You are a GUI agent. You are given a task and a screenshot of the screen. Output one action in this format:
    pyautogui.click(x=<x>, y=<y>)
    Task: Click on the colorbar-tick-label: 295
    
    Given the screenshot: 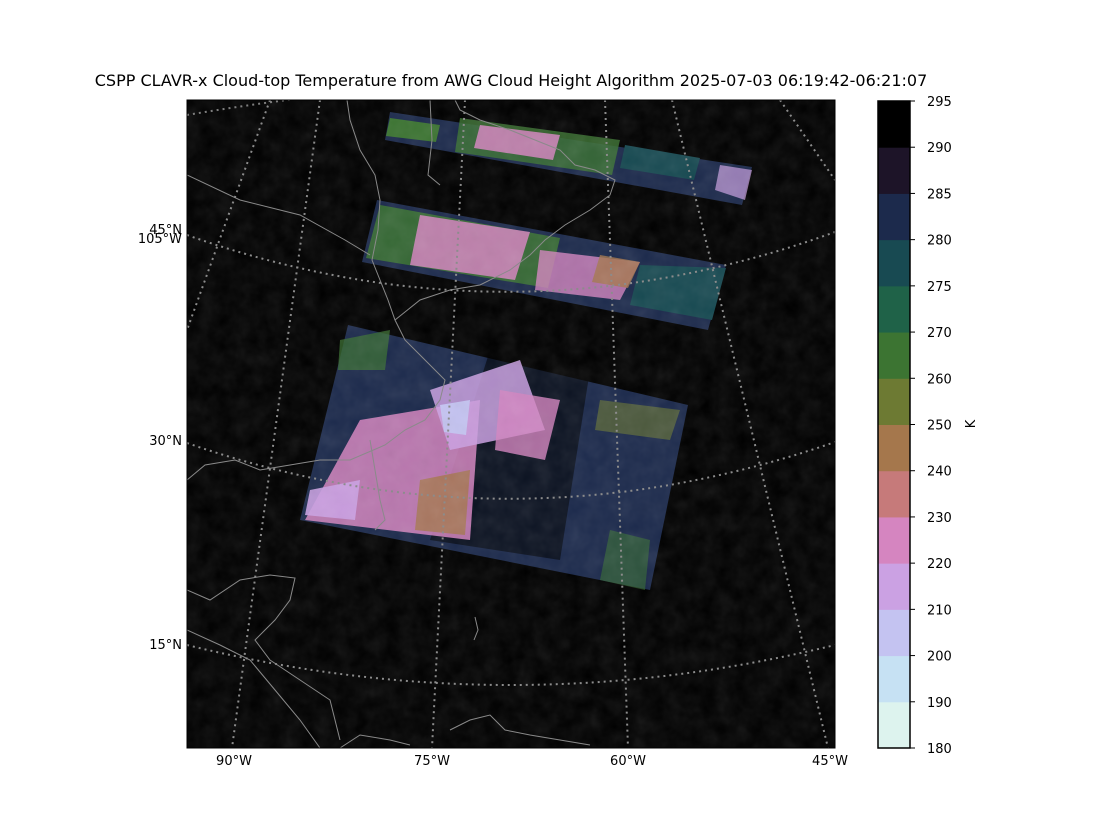 What is the action you would take?
    pyautogui.click(x=939, y=102)
    